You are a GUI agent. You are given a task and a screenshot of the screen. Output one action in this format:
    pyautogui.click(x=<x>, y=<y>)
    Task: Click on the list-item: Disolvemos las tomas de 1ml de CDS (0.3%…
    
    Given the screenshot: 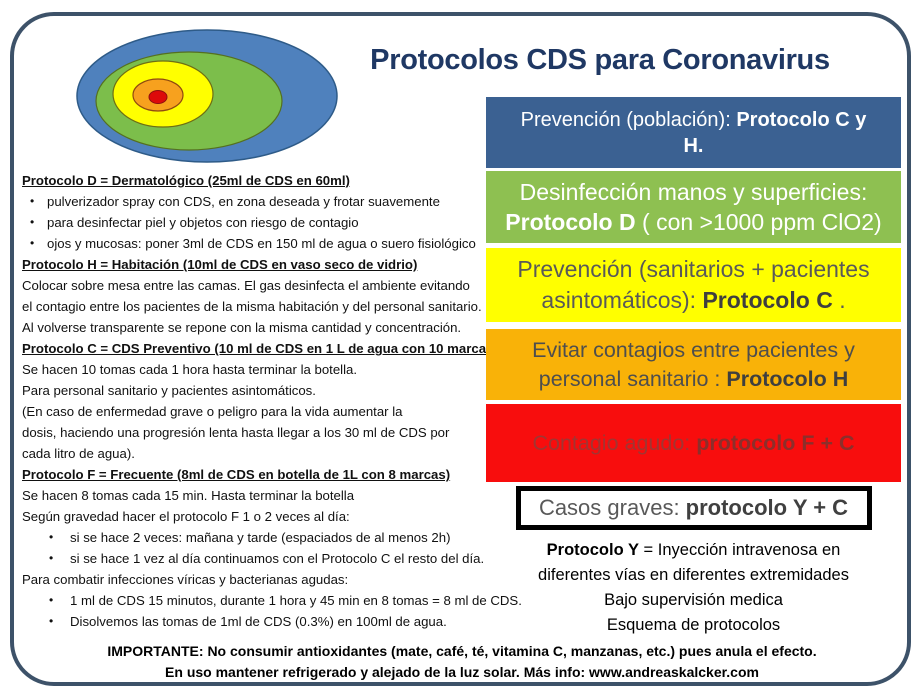 What is the action you would take?
    pyautogui.click(x=311, y=621)
    